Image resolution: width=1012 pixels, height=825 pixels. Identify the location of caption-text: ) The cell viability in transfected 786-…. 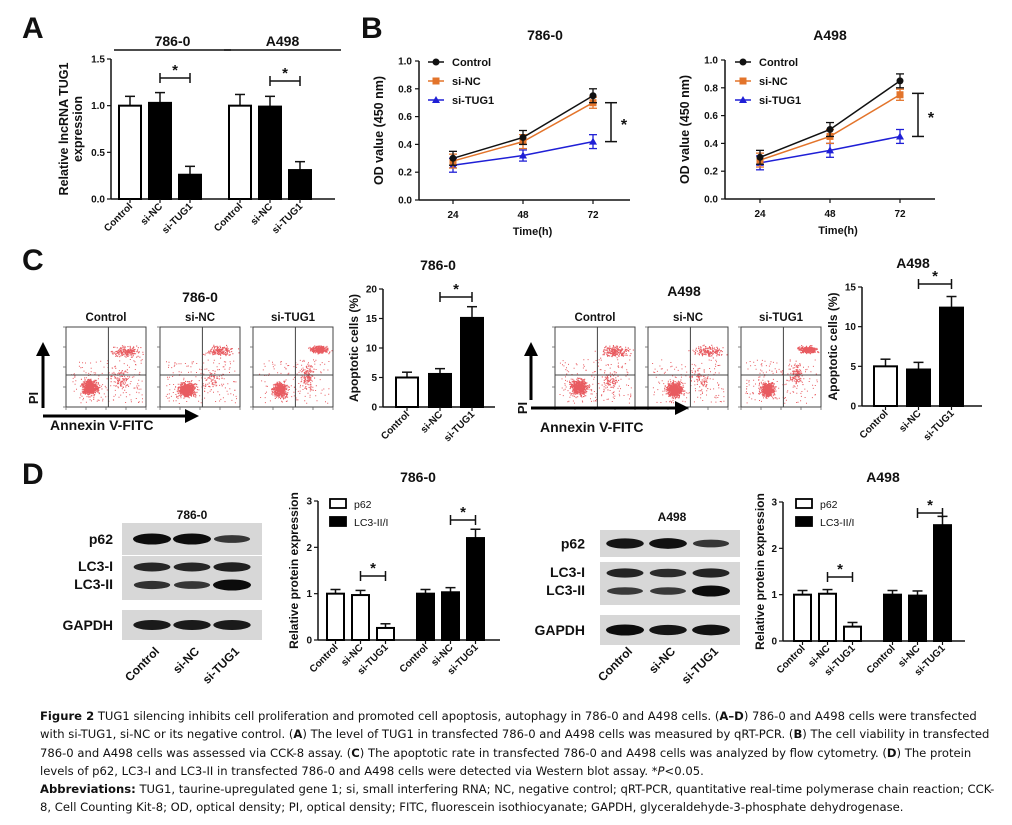
(515, 743).